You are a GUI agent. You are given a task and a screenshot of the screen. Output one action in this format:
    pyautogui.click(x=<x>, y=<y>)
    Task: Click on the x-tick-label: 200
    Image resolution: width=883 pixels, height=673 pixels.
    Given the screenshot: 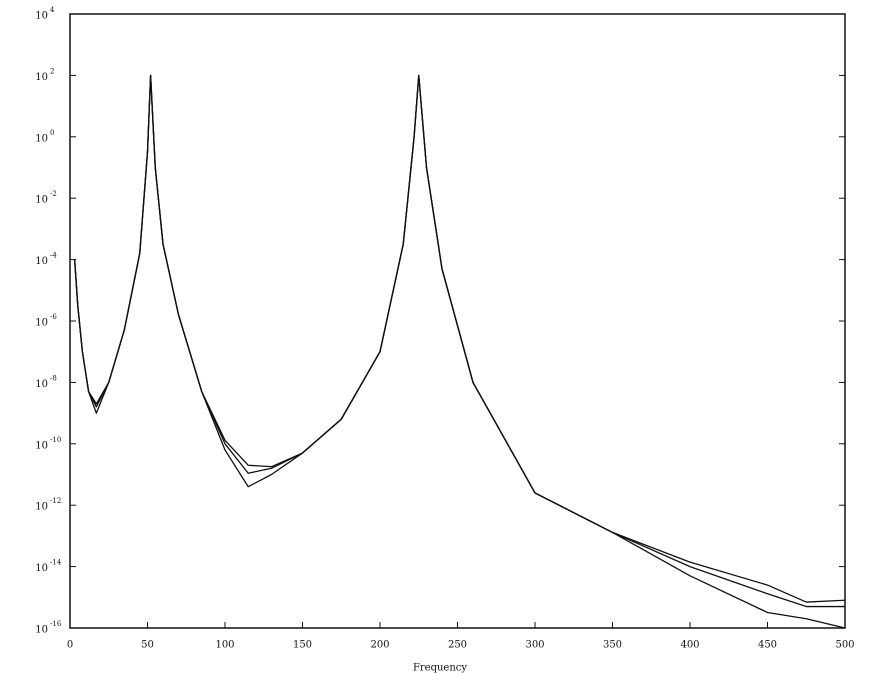 What is the action you would take?
    pyautogui.click(x=379, y=645)
    